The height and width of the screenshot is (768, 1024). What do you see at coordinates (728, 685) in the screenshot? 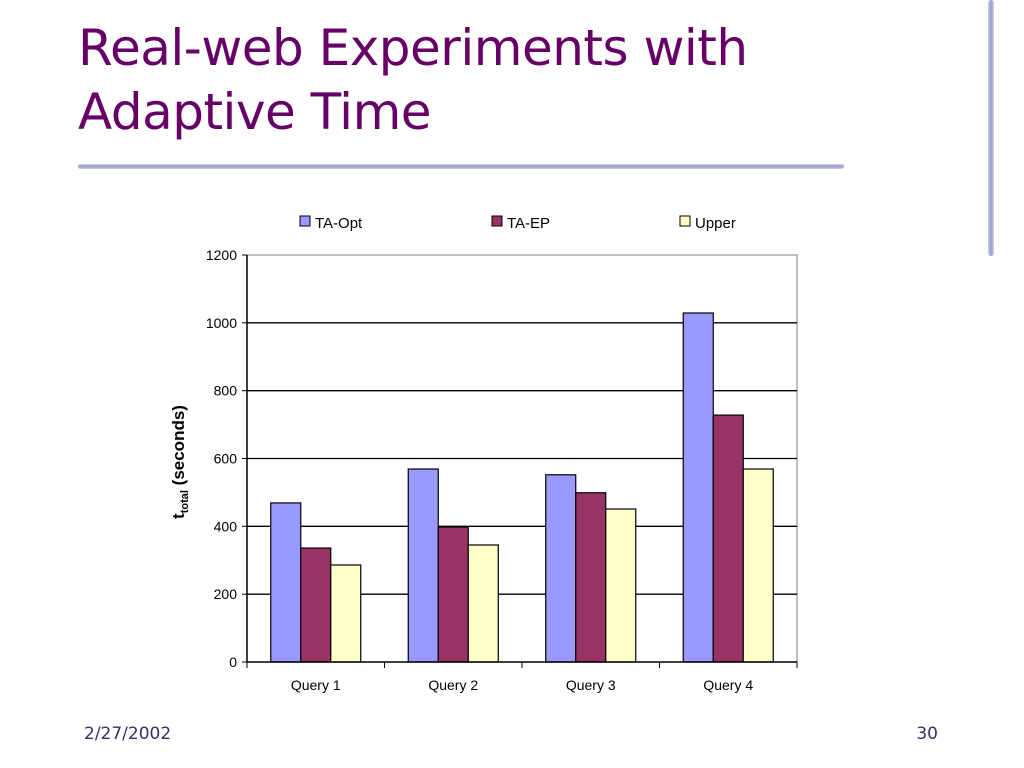
I see `x-tick-label: Query 4` at bounding box center [728, 685].